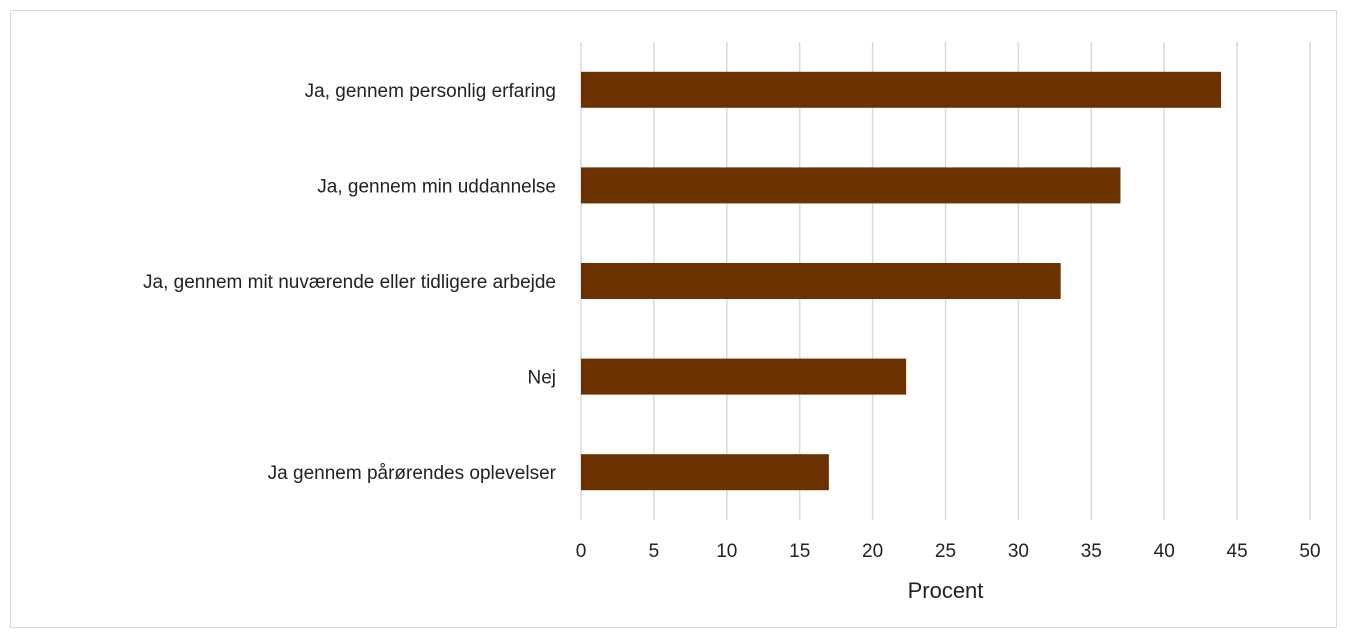 The width and height of the screenshot is (1347, 636). What do you see at coordinates (581, 551) in the screenshot?
I see `x-tick-label: 0` at bounding box center [581, 551].